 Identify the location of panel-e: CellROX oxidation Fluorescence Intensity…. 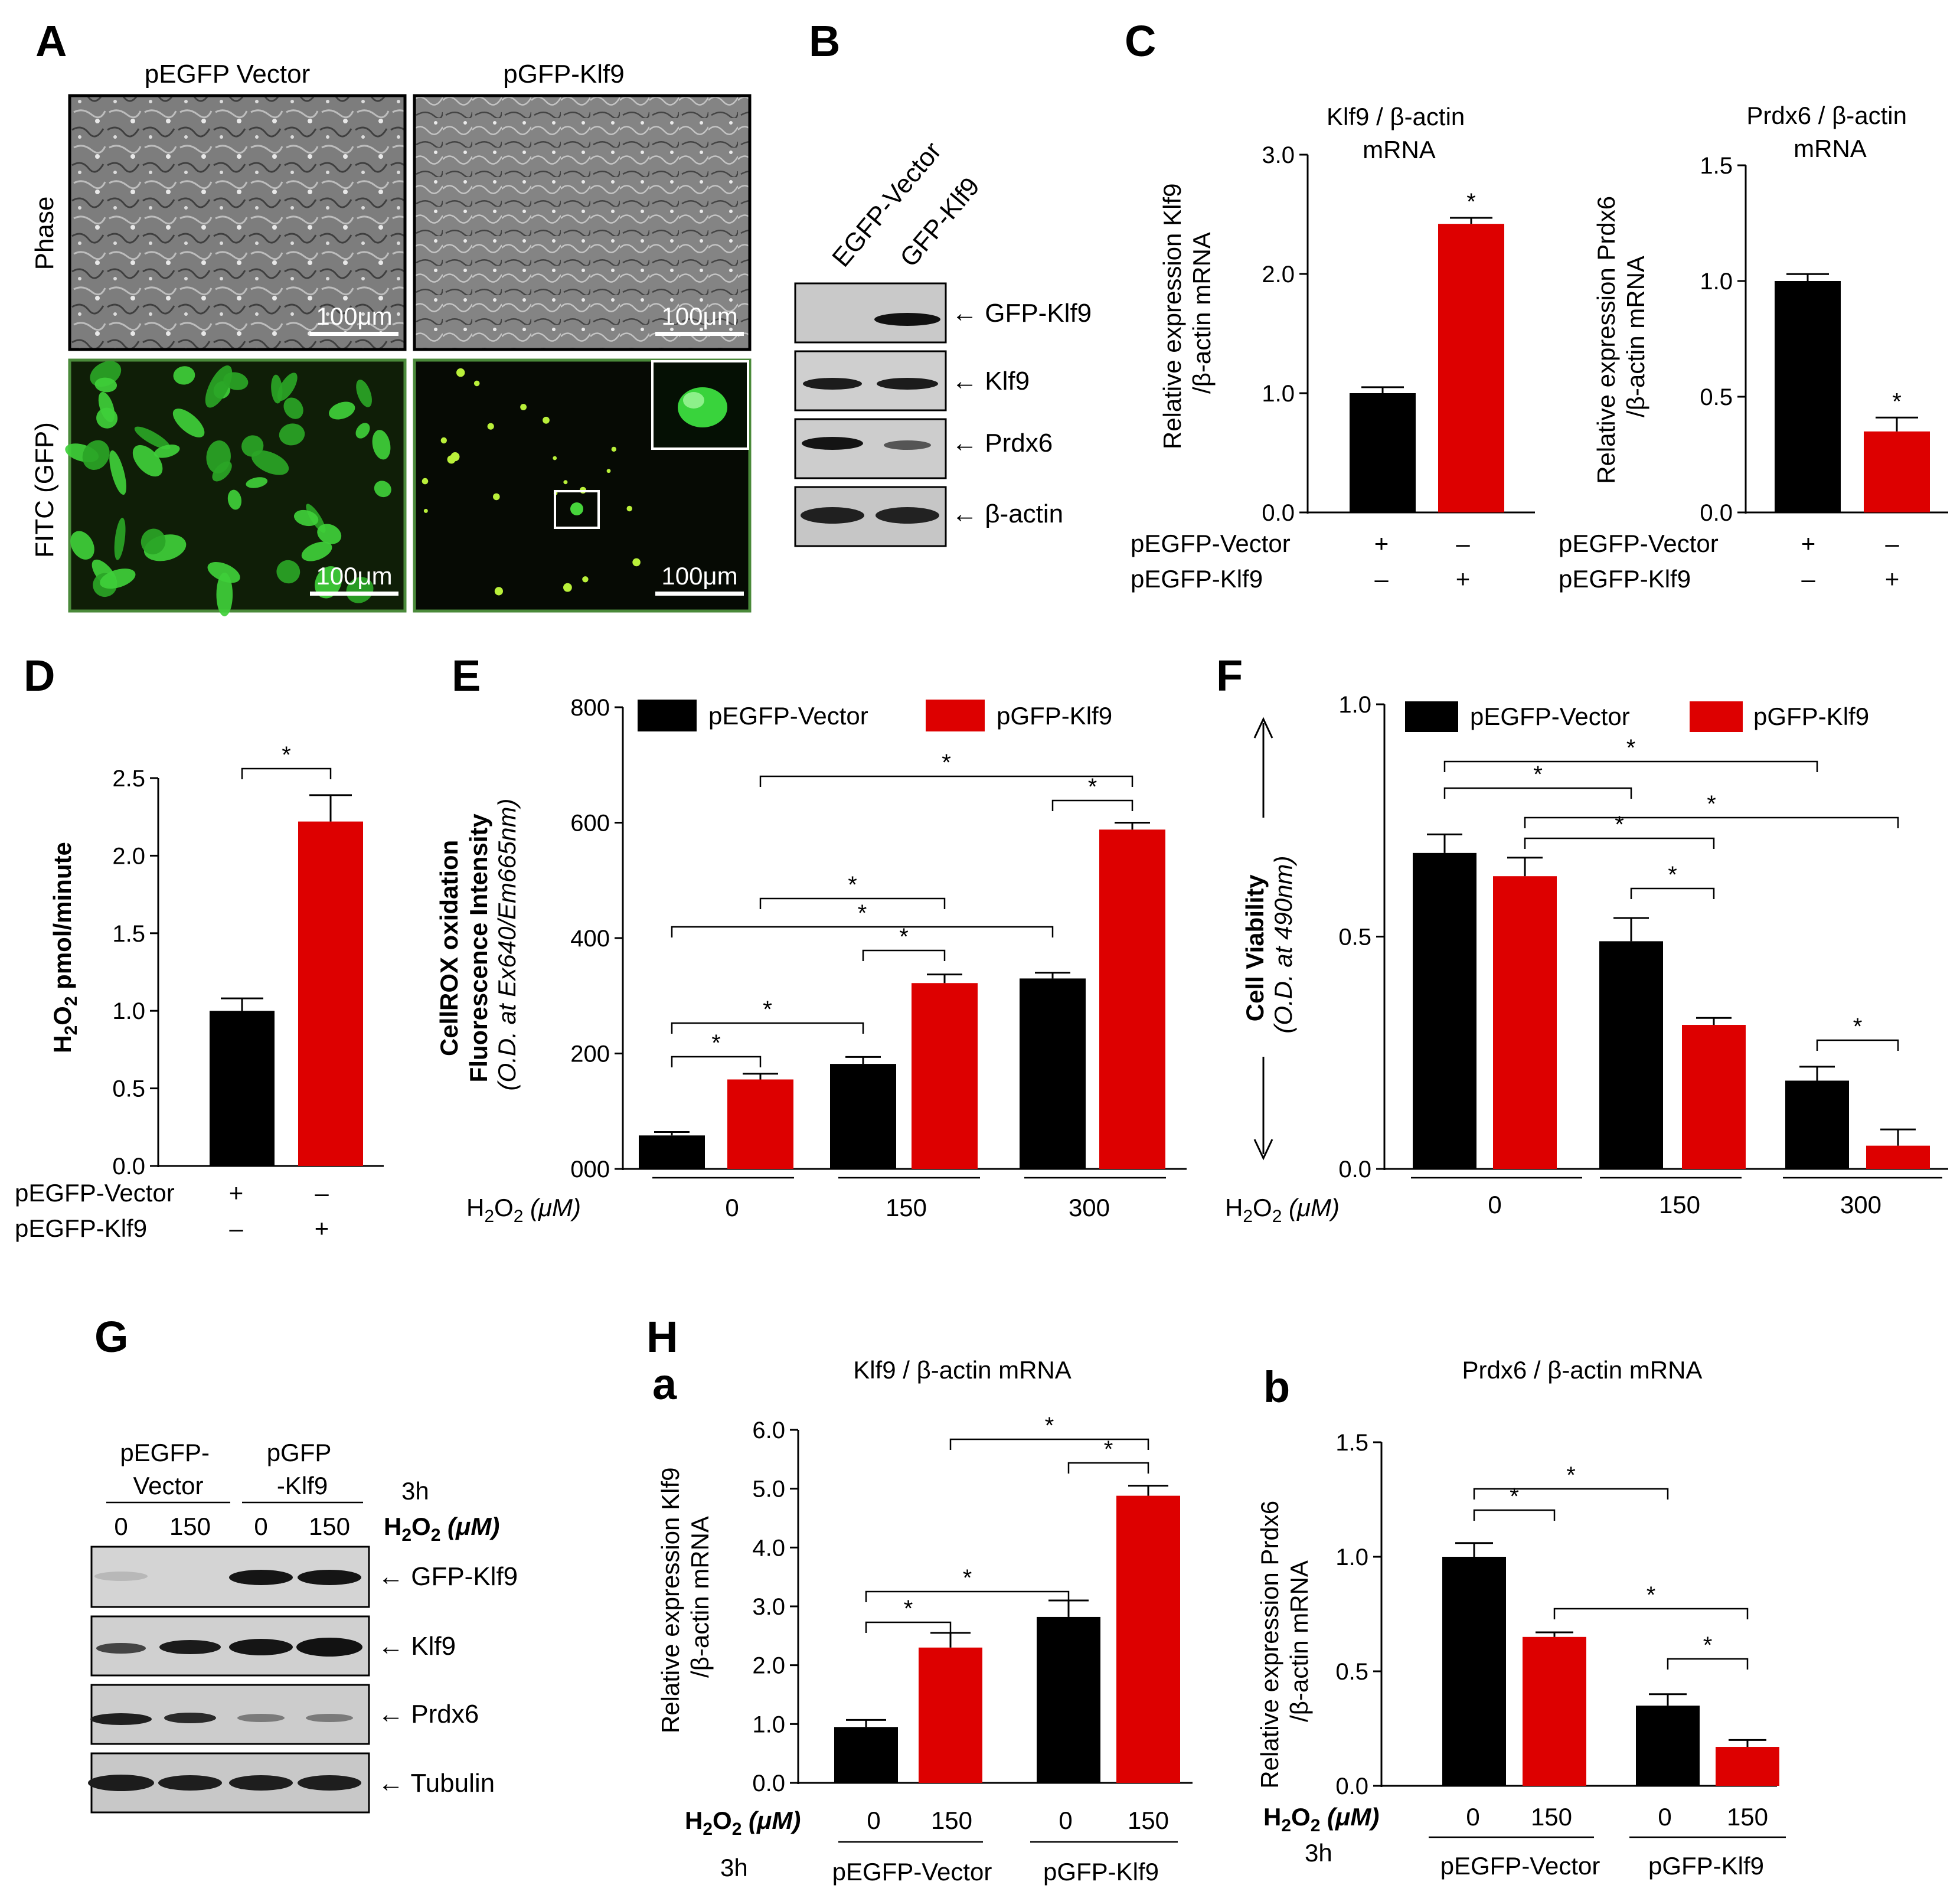
(811, 961).